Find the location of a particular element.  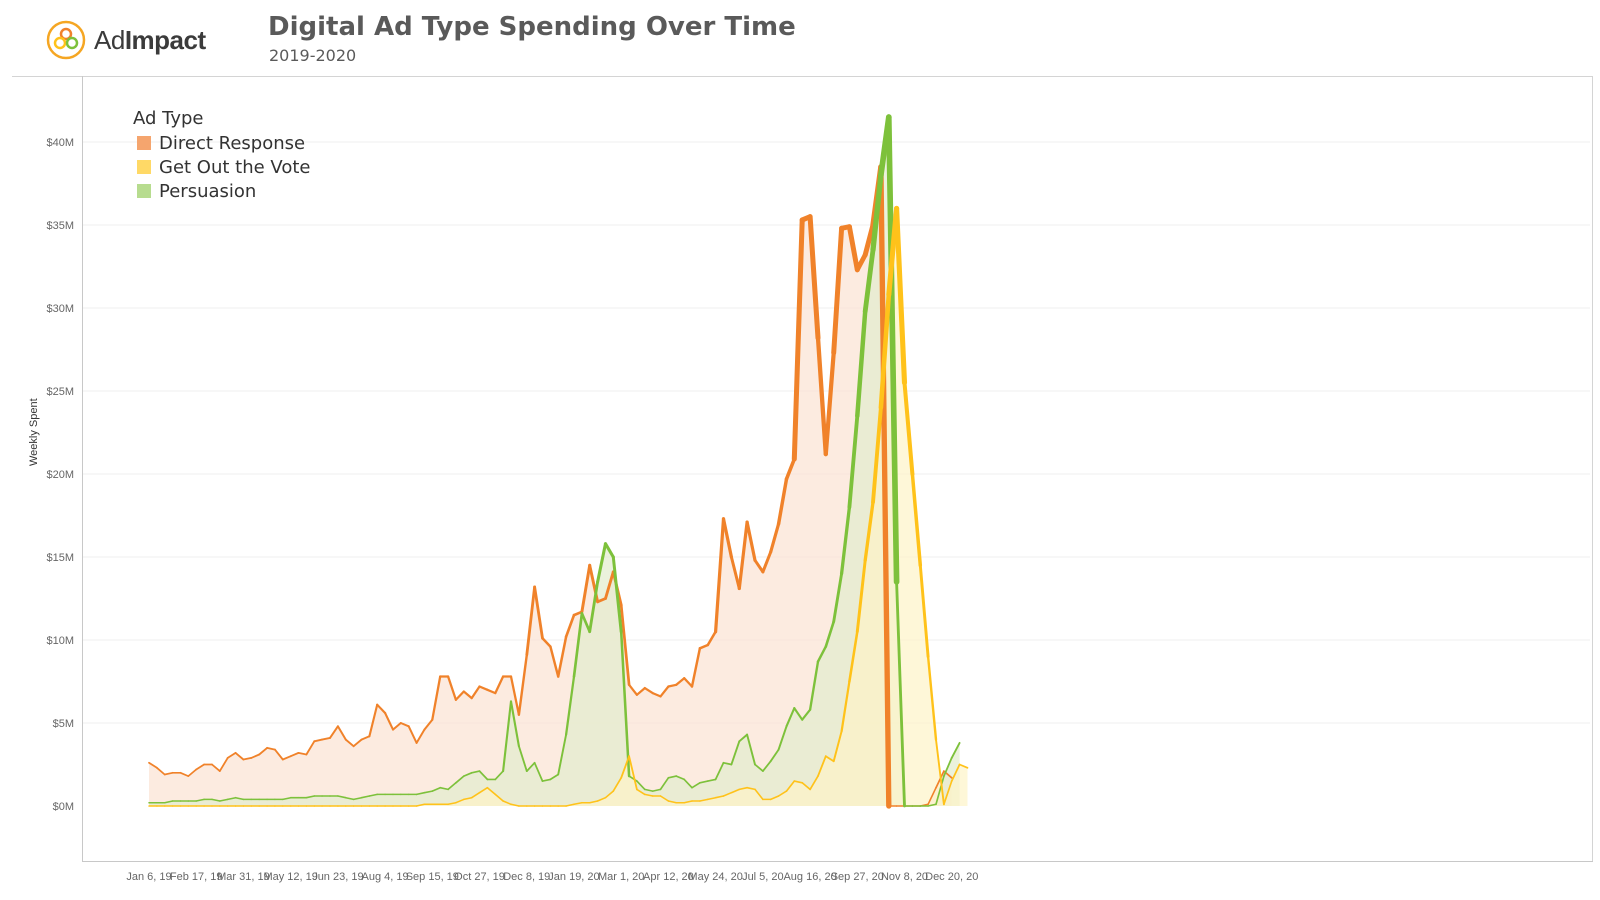

legend-item-persuasion: Persuasion is located at coordinates (221, 191).